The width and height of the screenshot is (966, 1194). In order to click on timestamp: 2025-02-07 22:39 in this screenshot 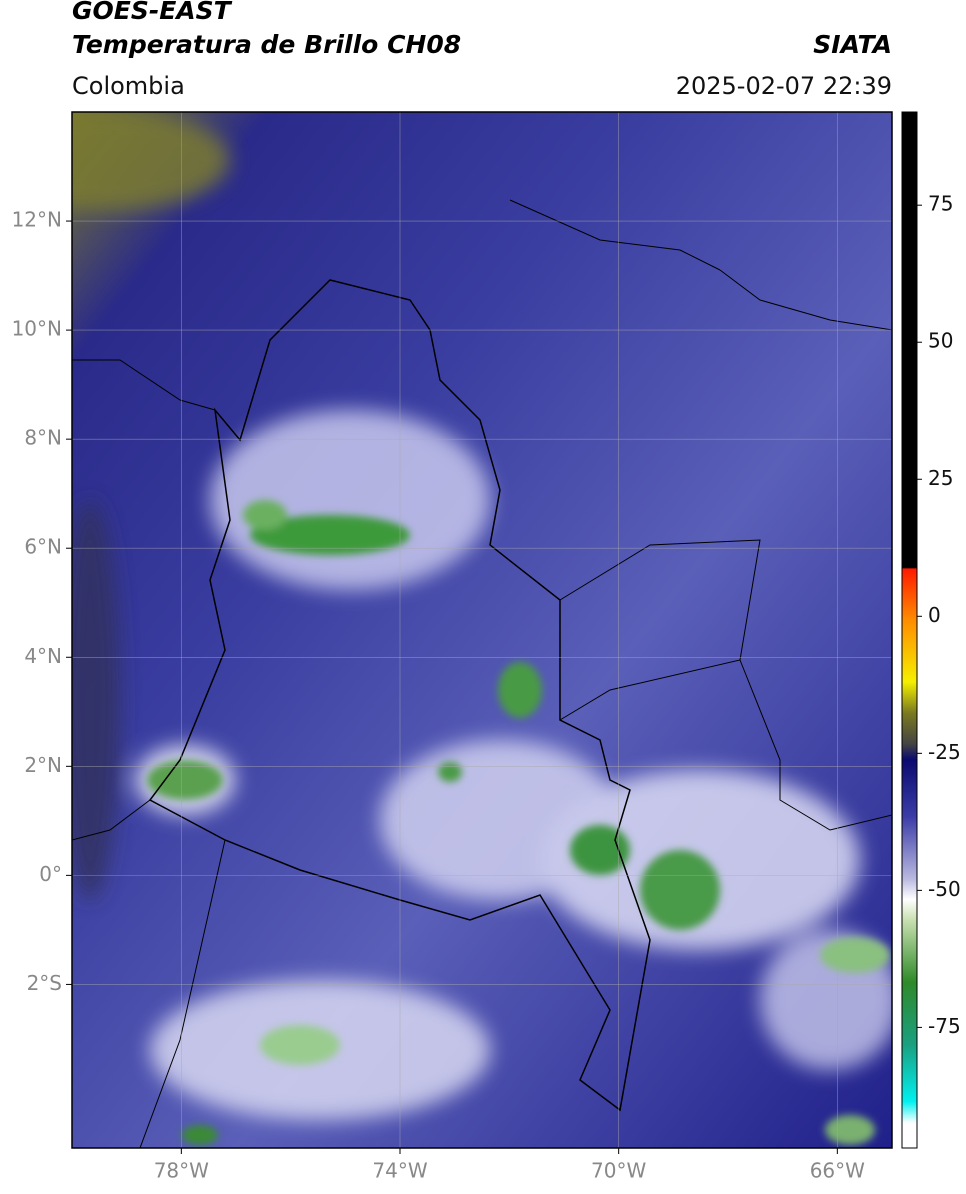, I will do `click(784, 86)`.